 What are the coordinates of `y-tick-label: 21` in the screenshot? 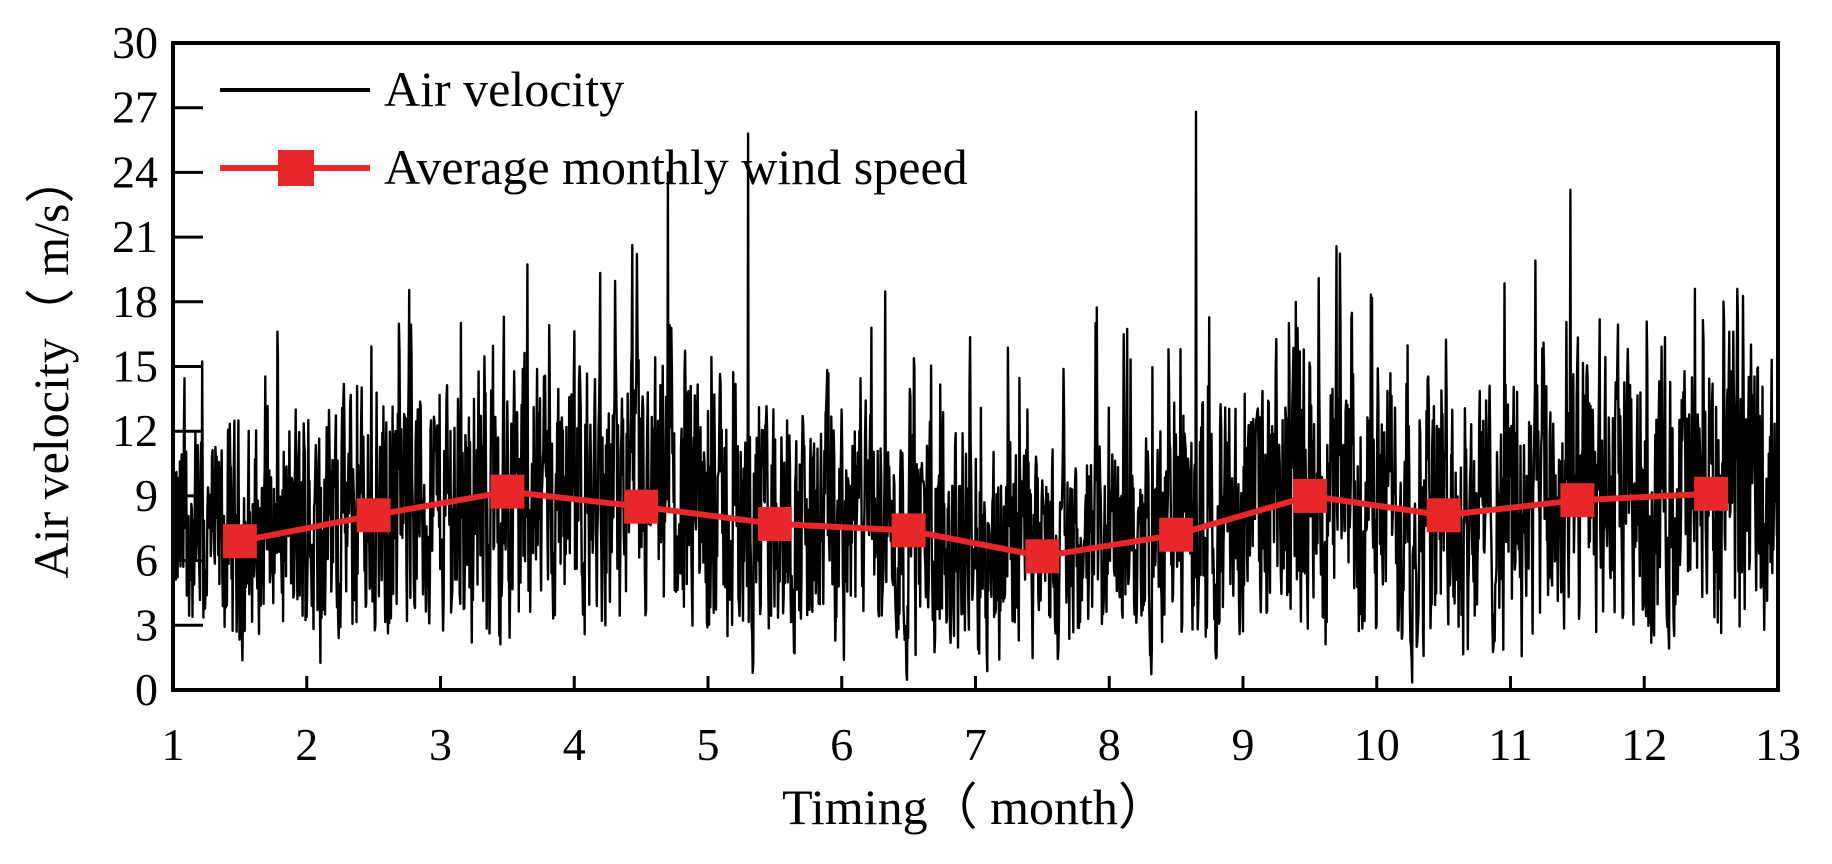 It's located at (135, 236).